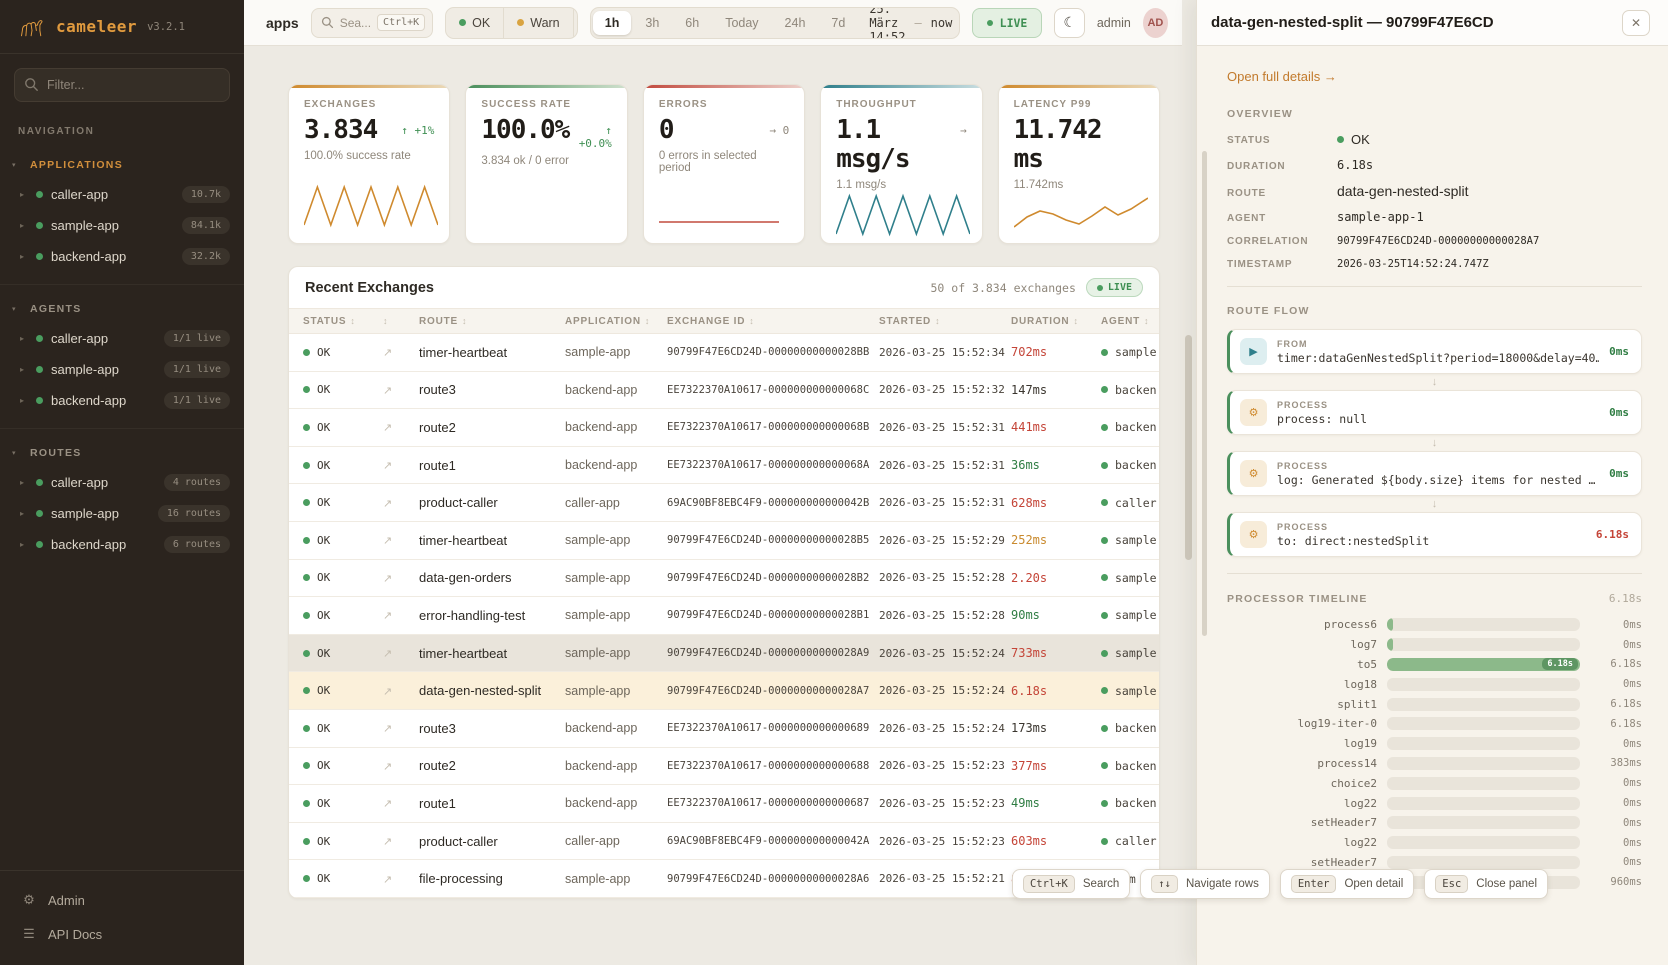  What do you see at coordinates (1636, 22) in the screenshot?
I see `close-panel-button: ✕` at bounding box center [1636, 22].